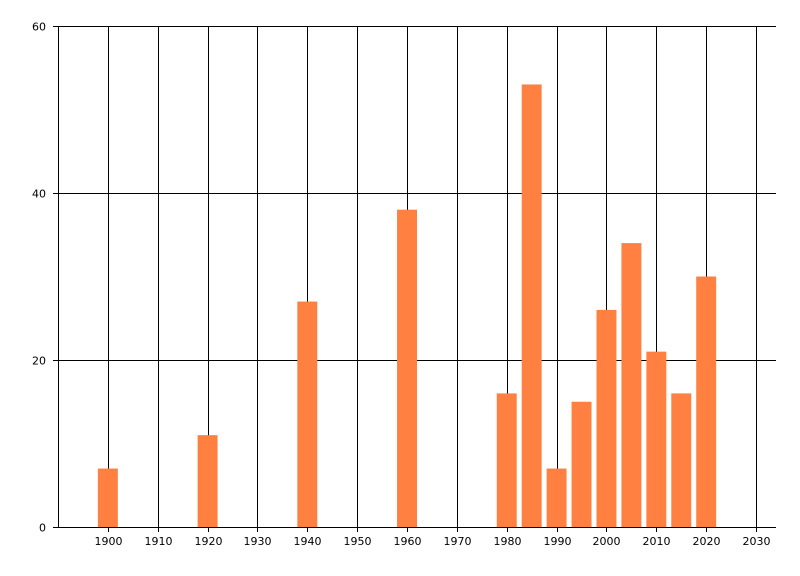 The width and height of the screenshot is (800, 576). What do you see at coordinates (607, 541) in the screenshot?
I see `x-tick-label: 2000` at bounding box center [607, 541].